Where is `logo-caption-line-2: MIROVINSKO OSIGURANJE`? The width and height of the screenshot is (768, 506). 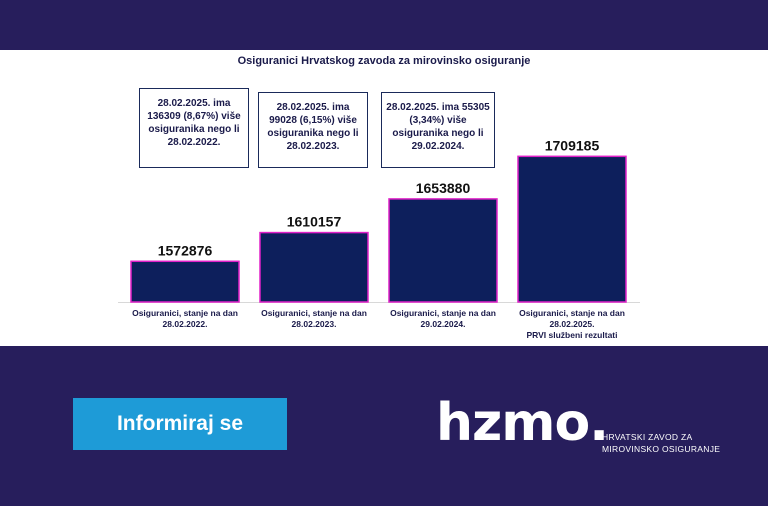 logo-caption-line-2: MIROVINSKO OSIGURANJE is located at coordinates (661, 449).